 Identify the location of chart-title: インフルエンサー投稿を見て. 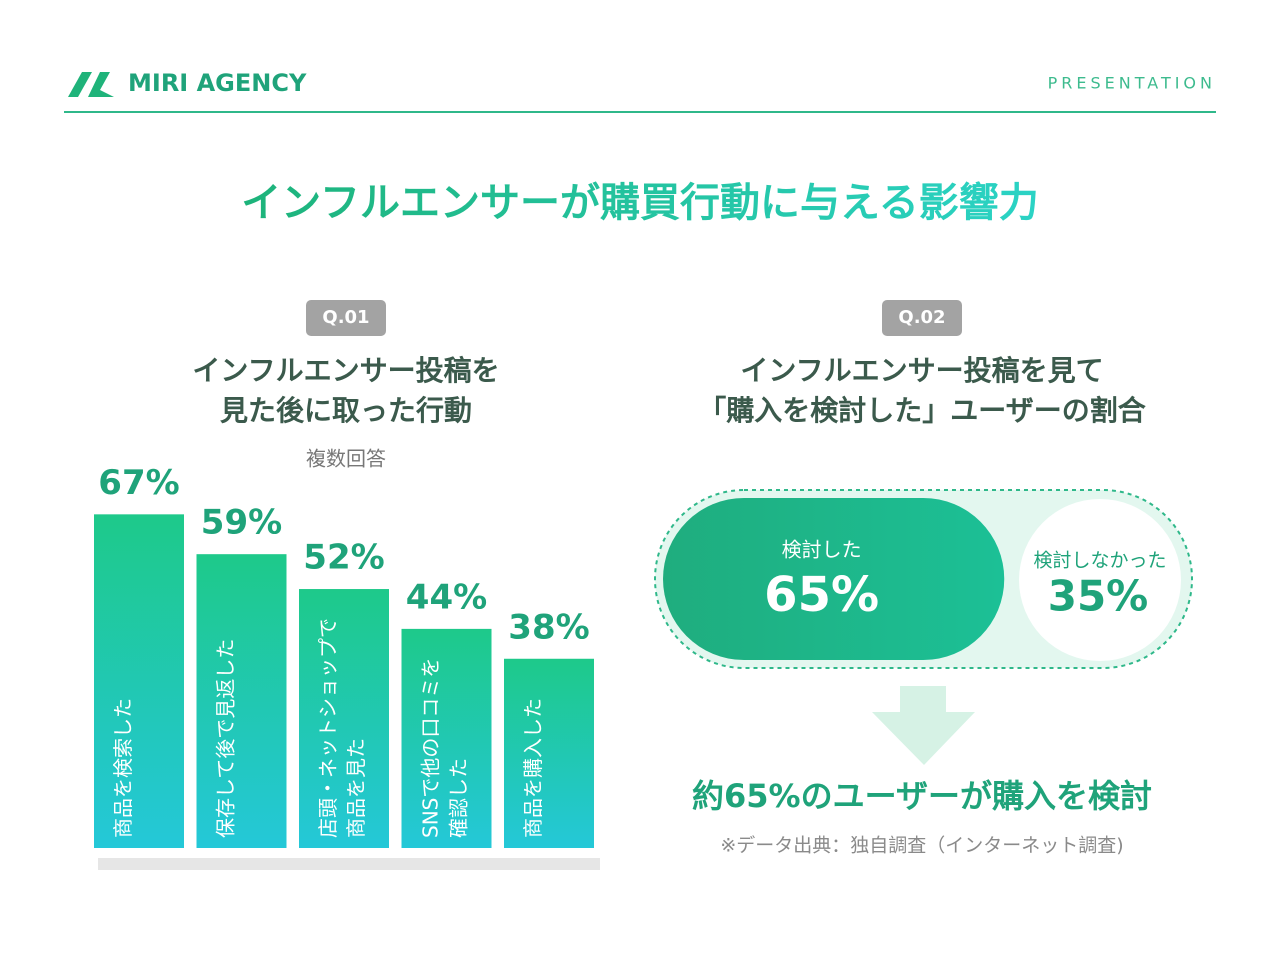
(921, 370).